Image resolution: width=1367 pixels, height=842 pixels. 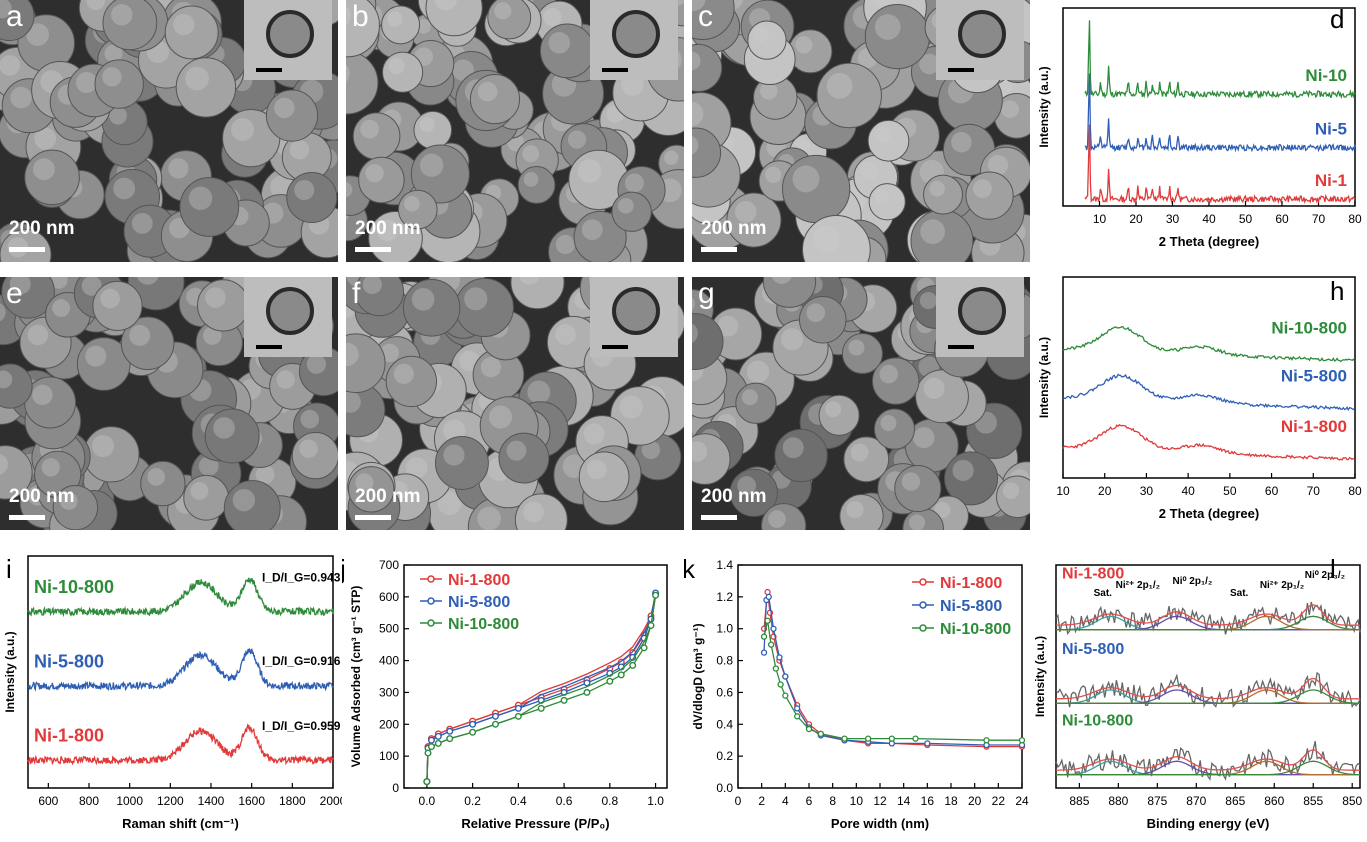 What do you see at coordinates (1063, 491) in the screenshot?
I see `x-tick-label: 10` at bounding box center [1063, 491].